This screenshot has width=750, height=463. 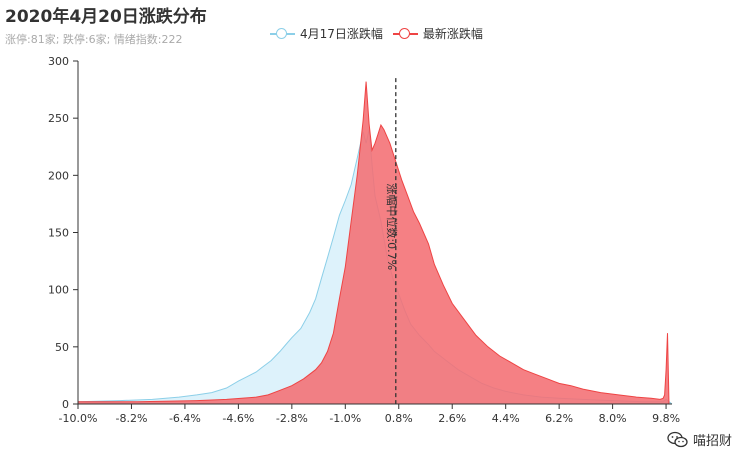 What do you see at coordinates (677, 439) in the screenshot?
I see `wechat-icon` at bounding box center [677, 439].